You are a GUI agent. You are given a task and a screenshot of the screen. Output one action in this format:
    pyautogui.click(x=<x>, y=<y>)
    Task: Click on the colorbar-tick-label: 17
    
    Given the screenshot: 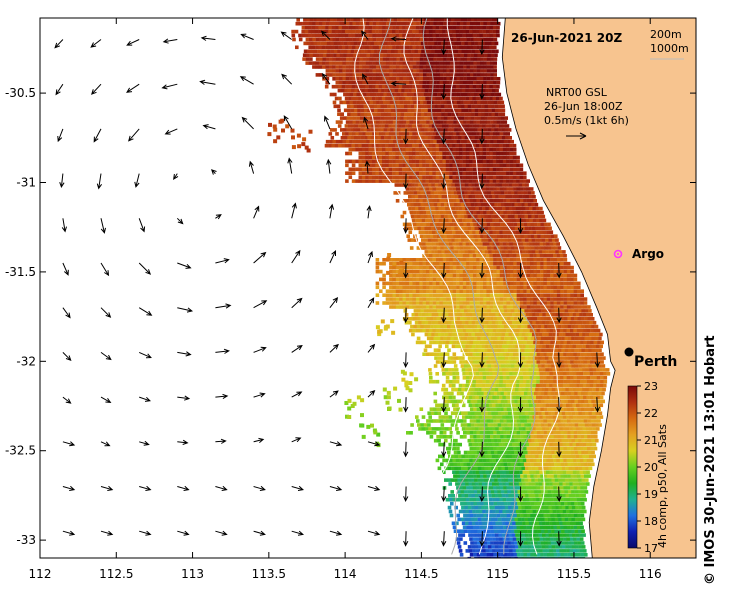 What is the action you would take?
    pyautogui.click(x=651, y=548)
    